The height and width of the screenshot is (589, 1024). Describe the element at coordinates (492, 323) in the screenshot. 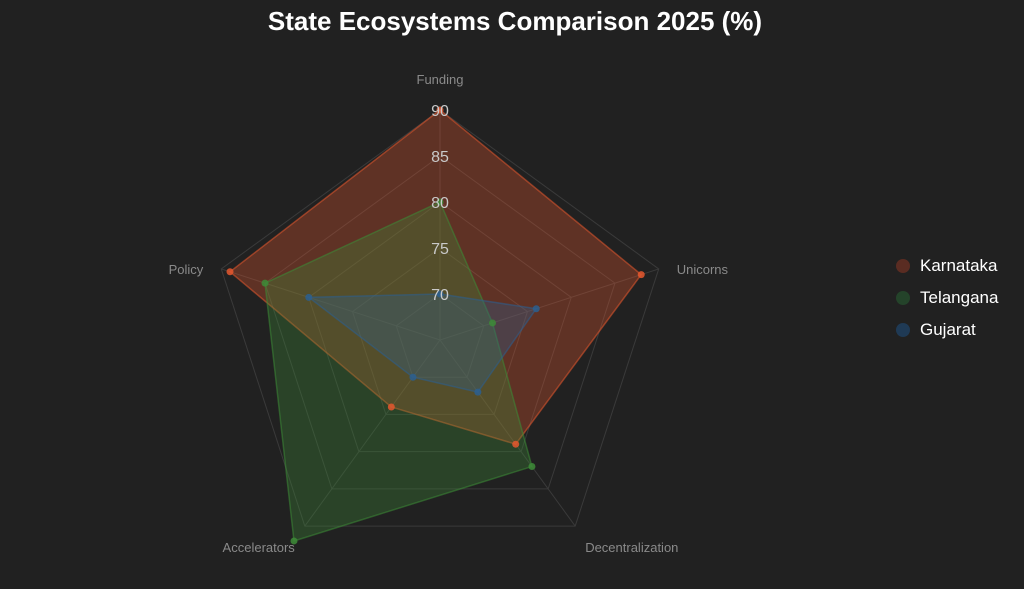

I see `data-point-telangana-unicorns` at that location.